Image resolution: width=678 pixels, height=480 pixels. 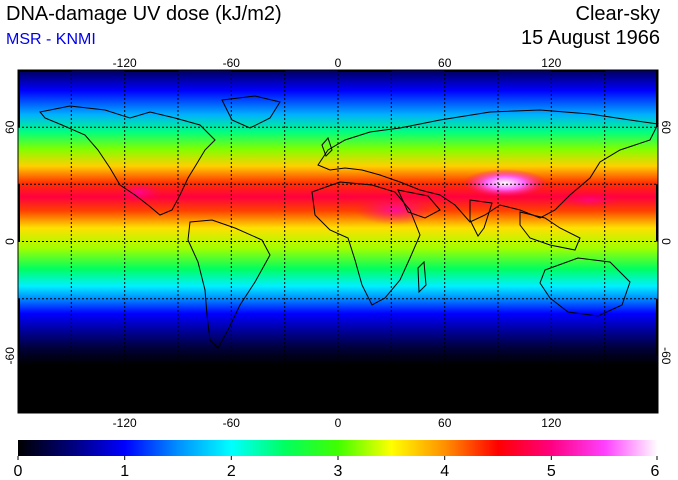 I want to click on colorbar, so click(x=338, y=448).